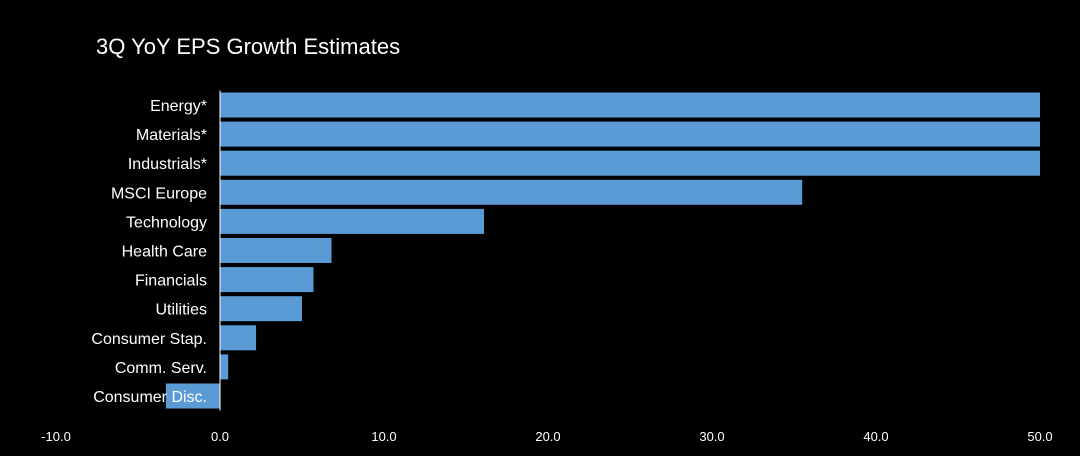 This screenshot has height=456, width=1080. What do you see at coordinates (181, 310) in the screenshot?
I see `category-label: Utilities` at bounding box center [181, 310].